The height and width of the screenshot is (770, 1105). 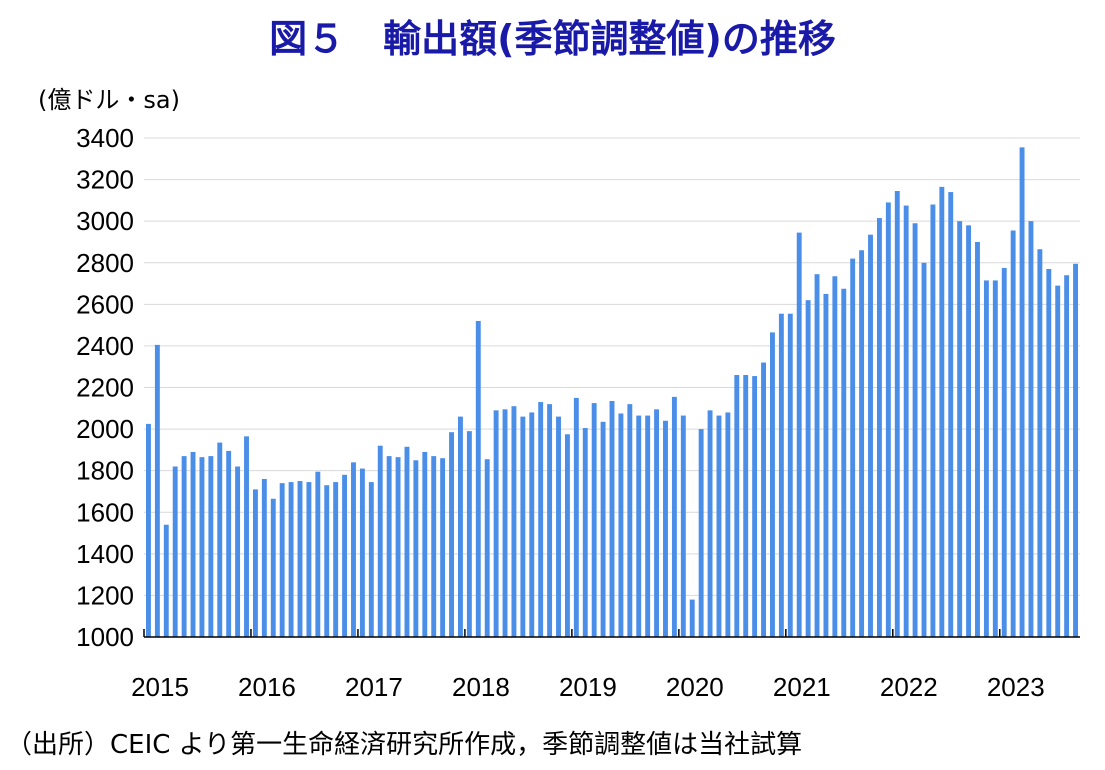 What do you see at coordinates (105, 180) in the screenshot?
I see `y-tick-label: 3200` at bounding box center [105, 180].